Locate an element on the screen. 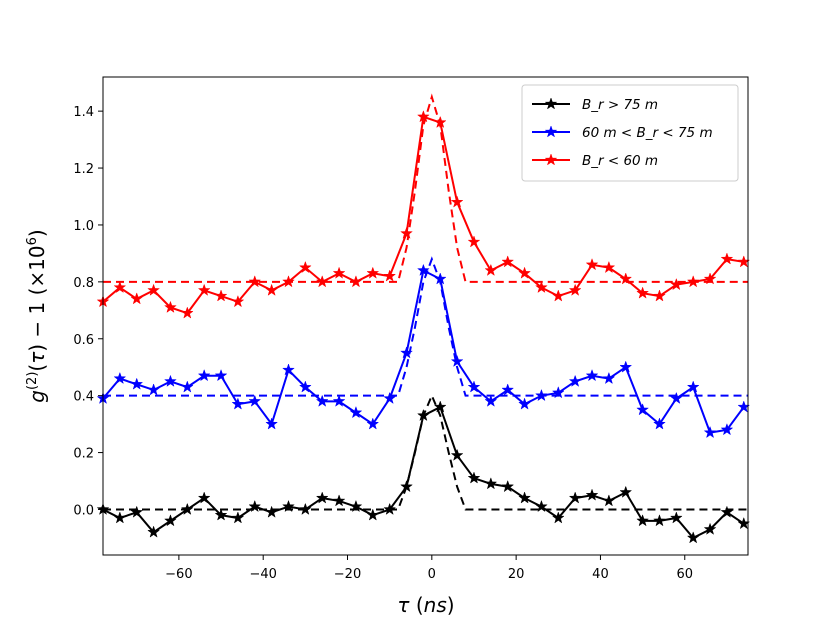 The height and width of the screenshot is (623, 830). x-axis-ticks: −60 −40 −20 0 20 40 60 is located at coordinates (429, 568).